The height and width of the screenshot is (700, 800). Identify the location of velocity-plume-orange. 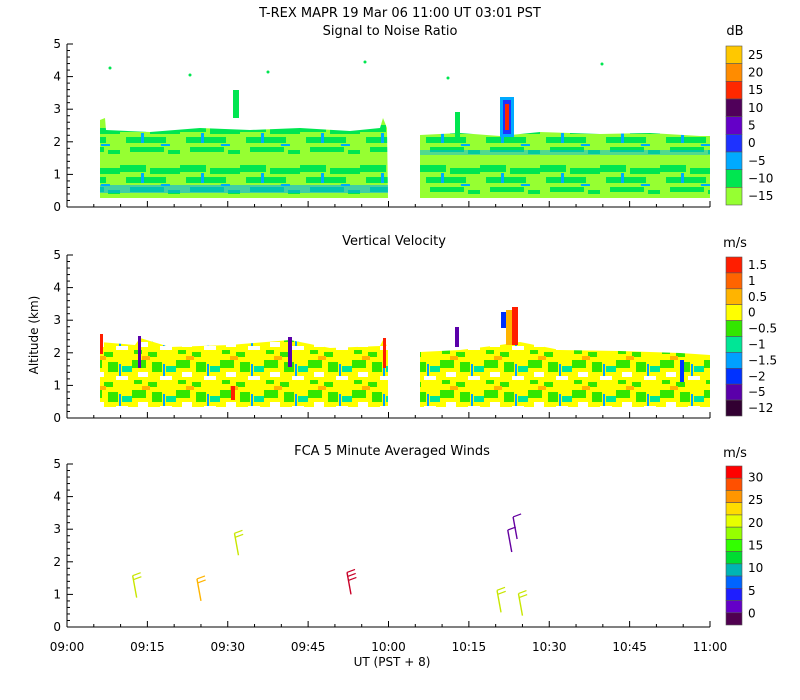
(509, 327).